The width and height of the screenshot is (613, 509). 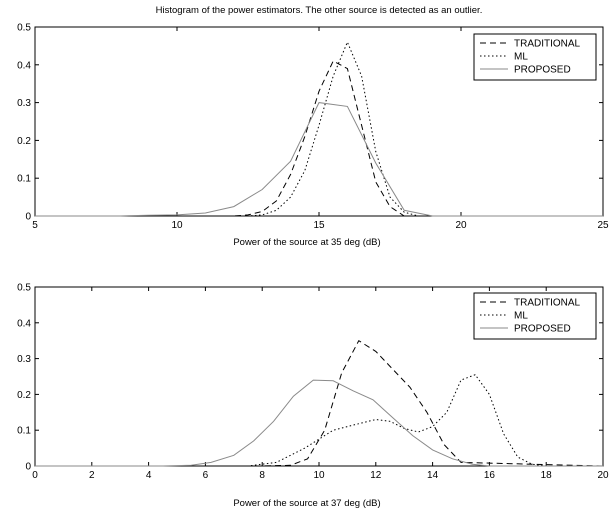 I want to click on x-axis-label: Power of the source at 37 deg (dB), so click(x=306, y=503).